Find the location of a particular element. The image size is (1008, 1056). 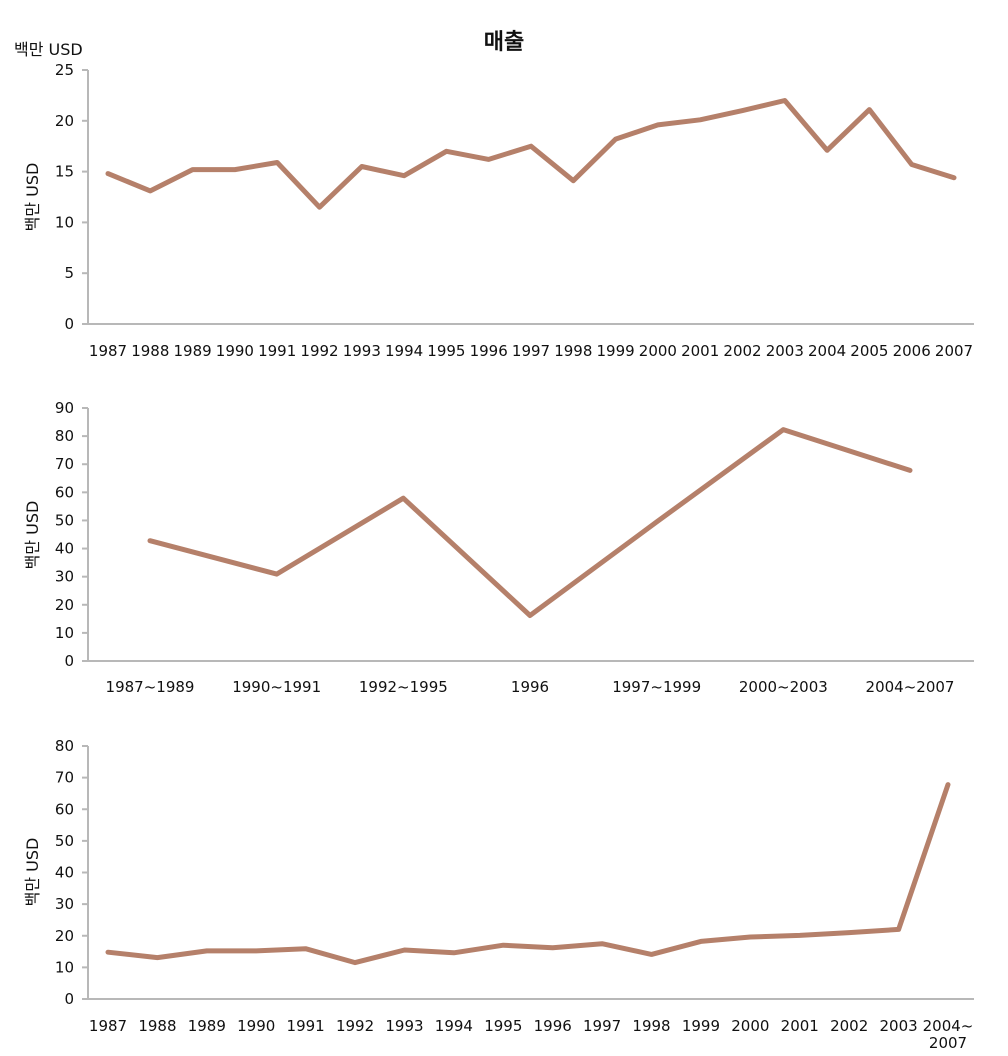

x-tick-label: 1987~1989 is located at coordinates (150, 687).